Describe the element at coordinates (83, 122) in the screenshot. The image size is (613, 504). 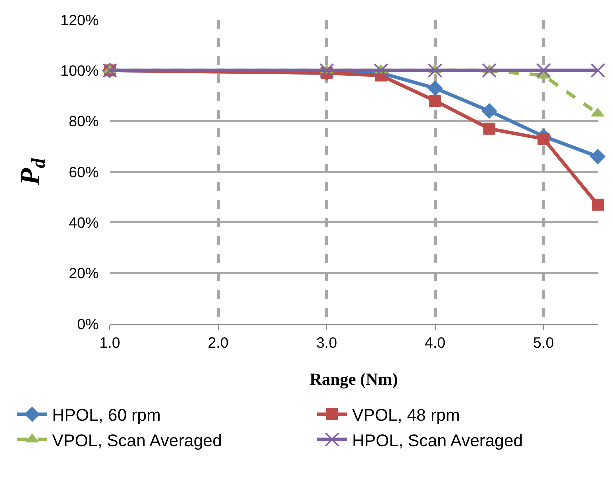
I see `y-tick-label: 80%` at that location.